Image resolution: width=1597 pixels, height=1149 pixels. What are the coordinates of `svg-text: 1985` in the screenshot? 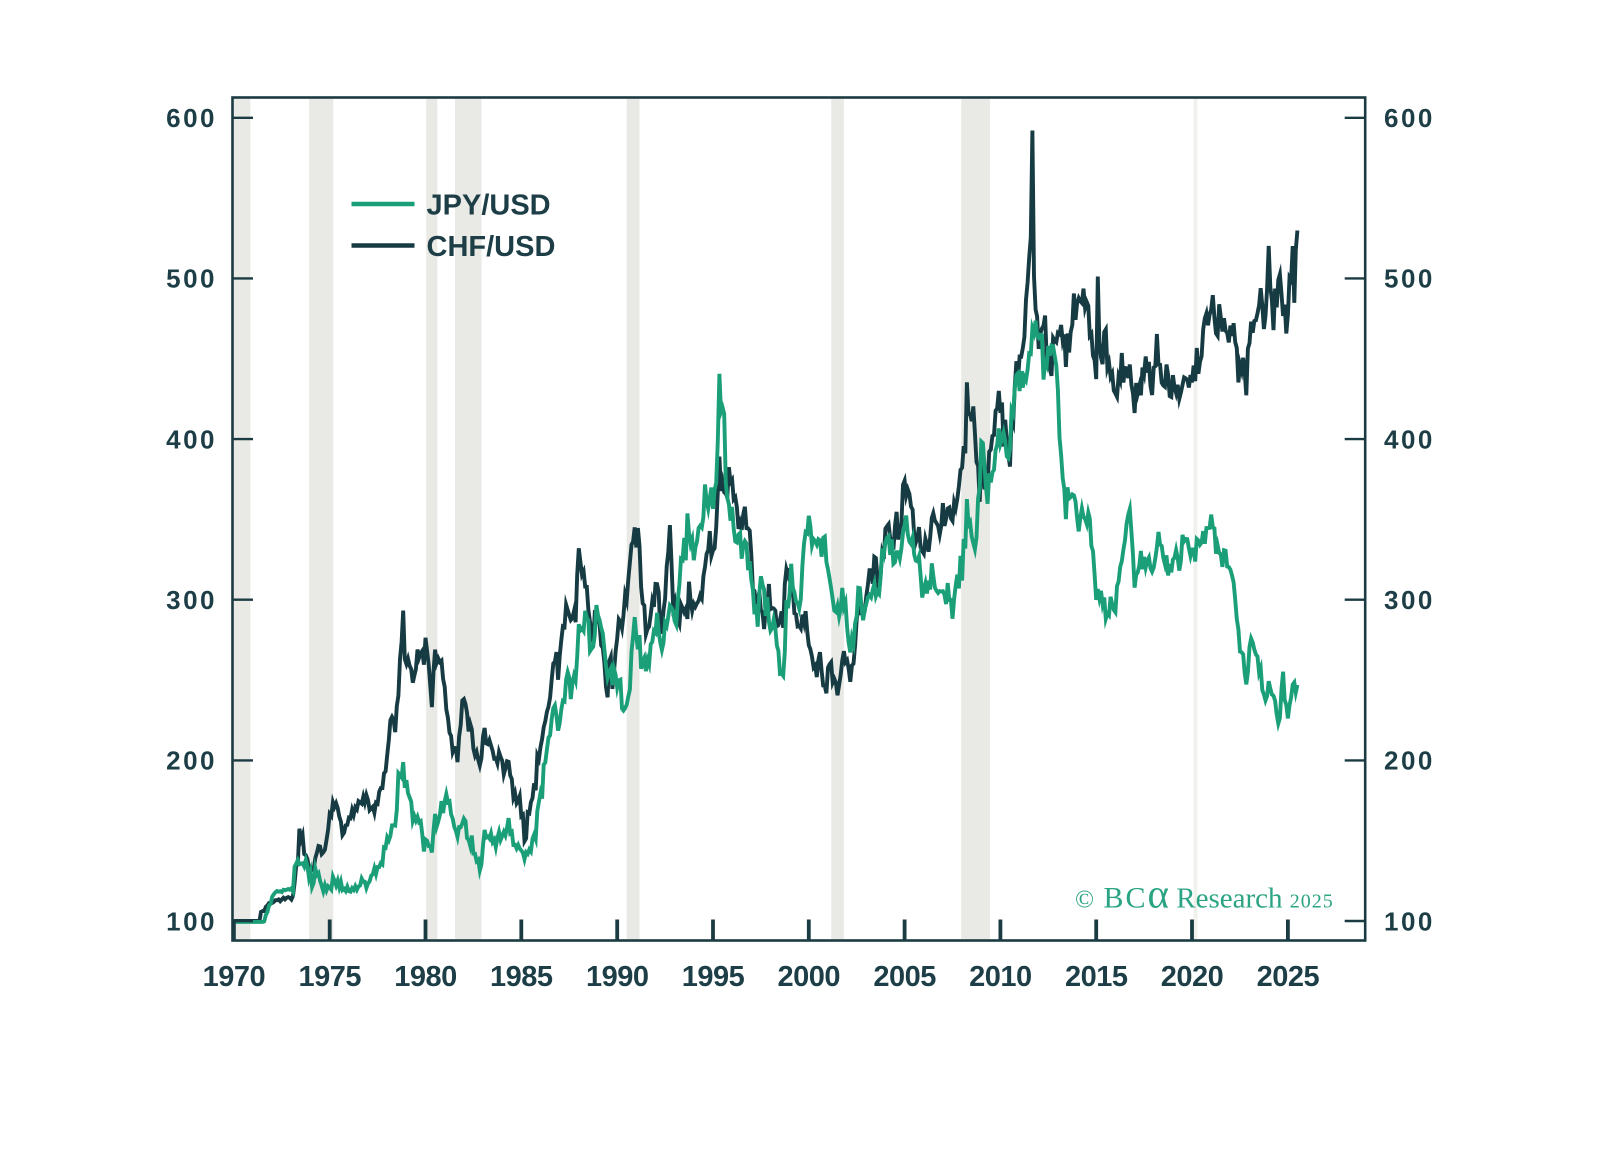 It's located at (521, 977).